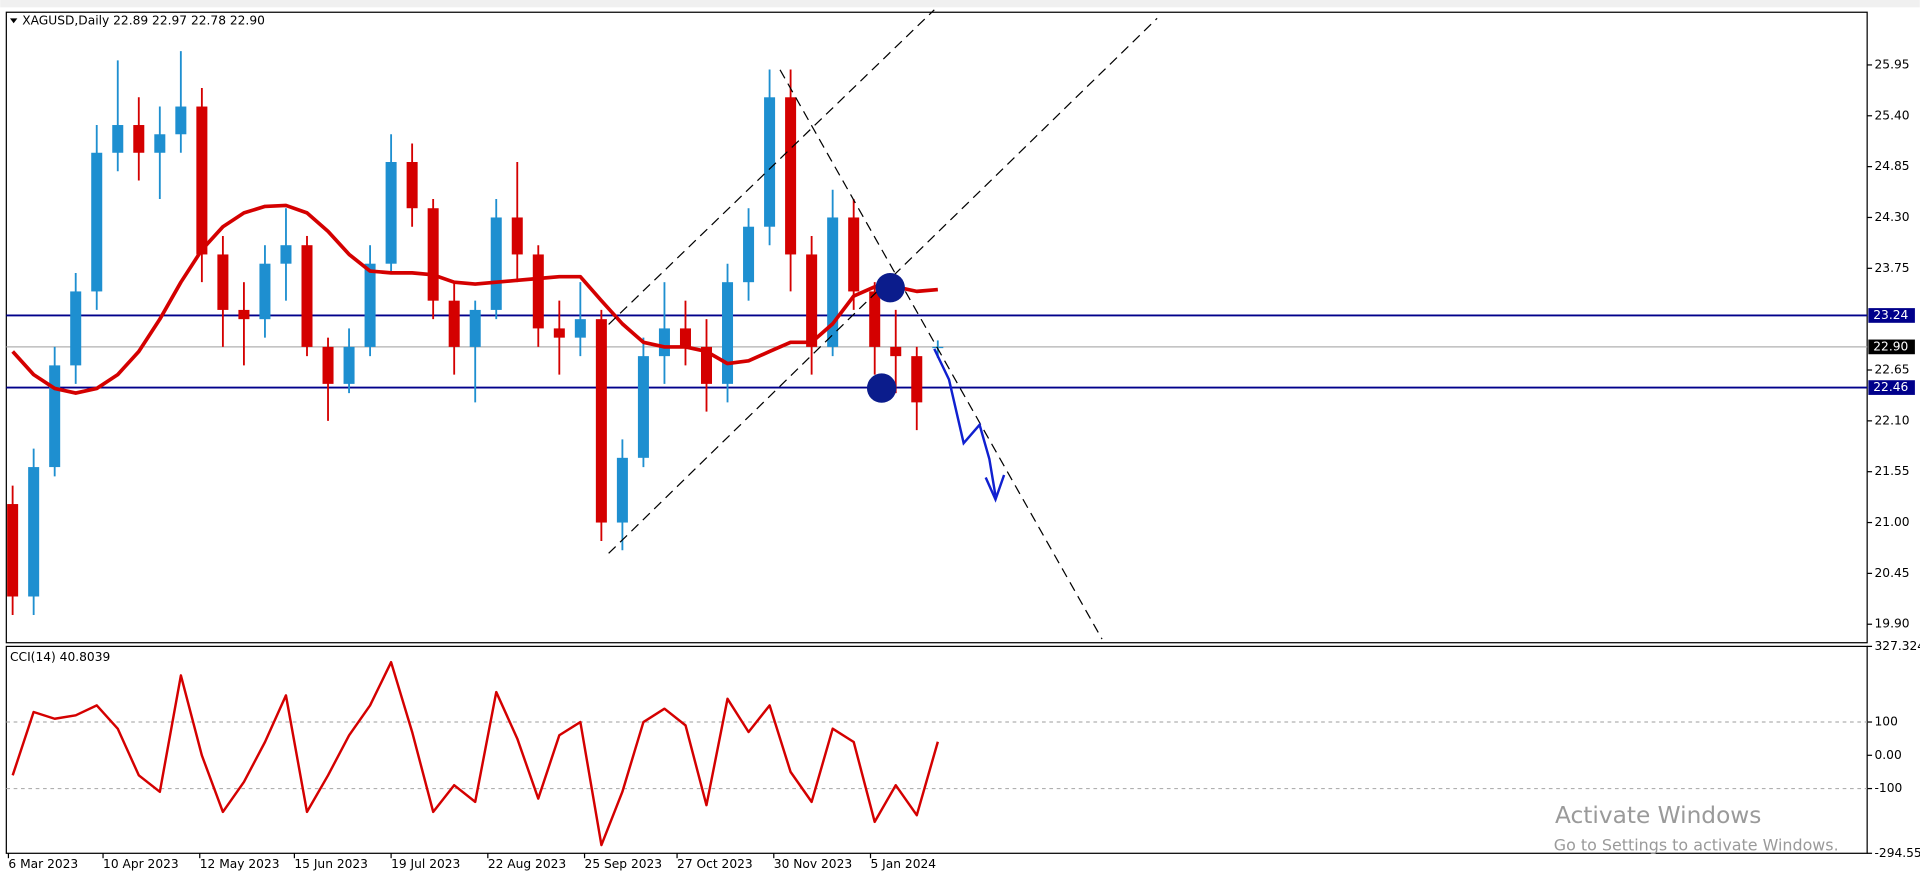 The image size is (1920, 879). I want to click on price-level-label: 22.90, so click(1890, 346).